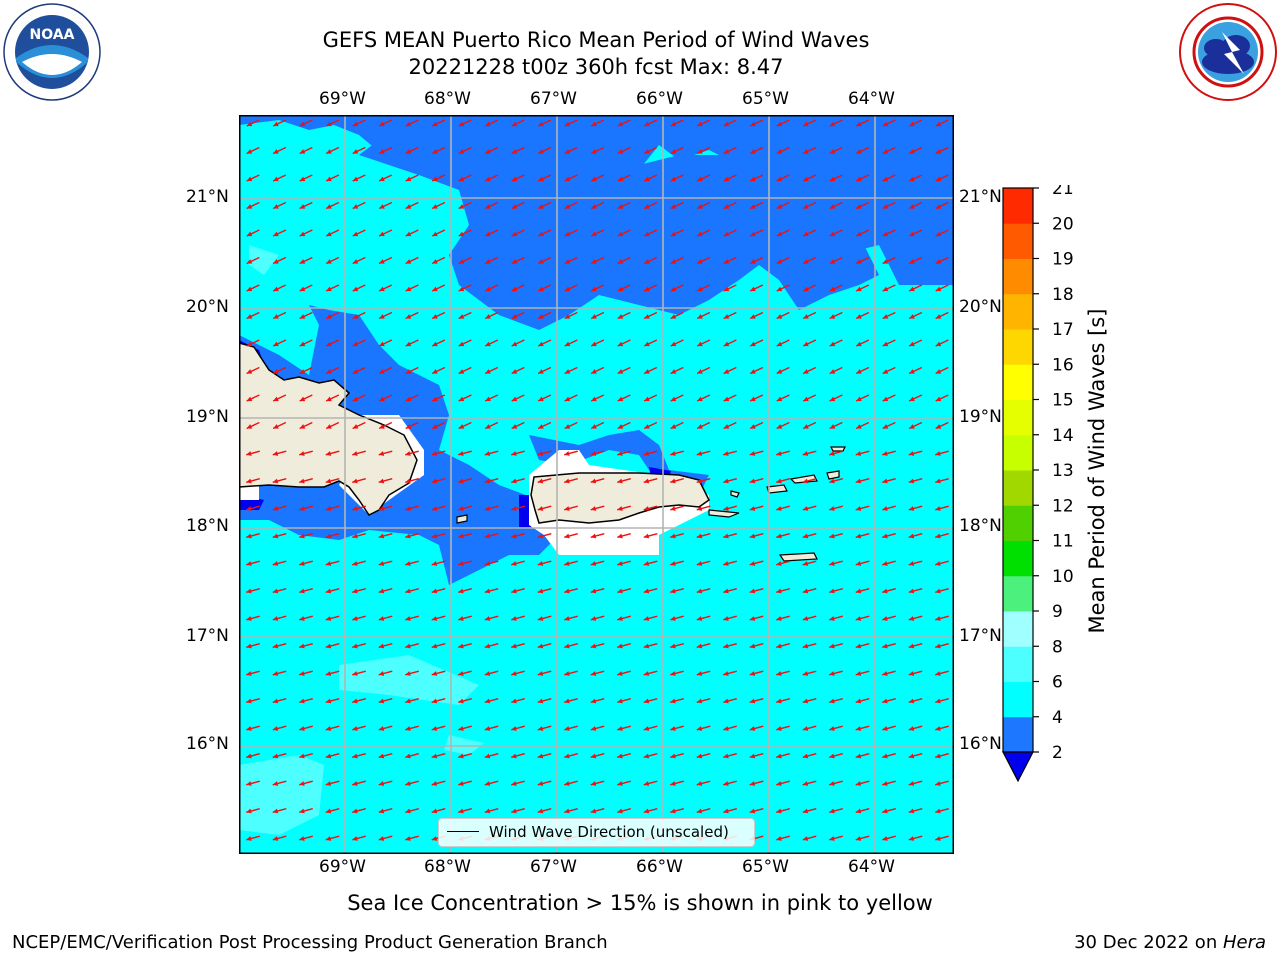 Image resolution: width=1280 pixels, height=960 pixels. Describe the element at coordinates (1063, 260) in the screenshot. I see `colorbar-tick-label: 19` at that location.